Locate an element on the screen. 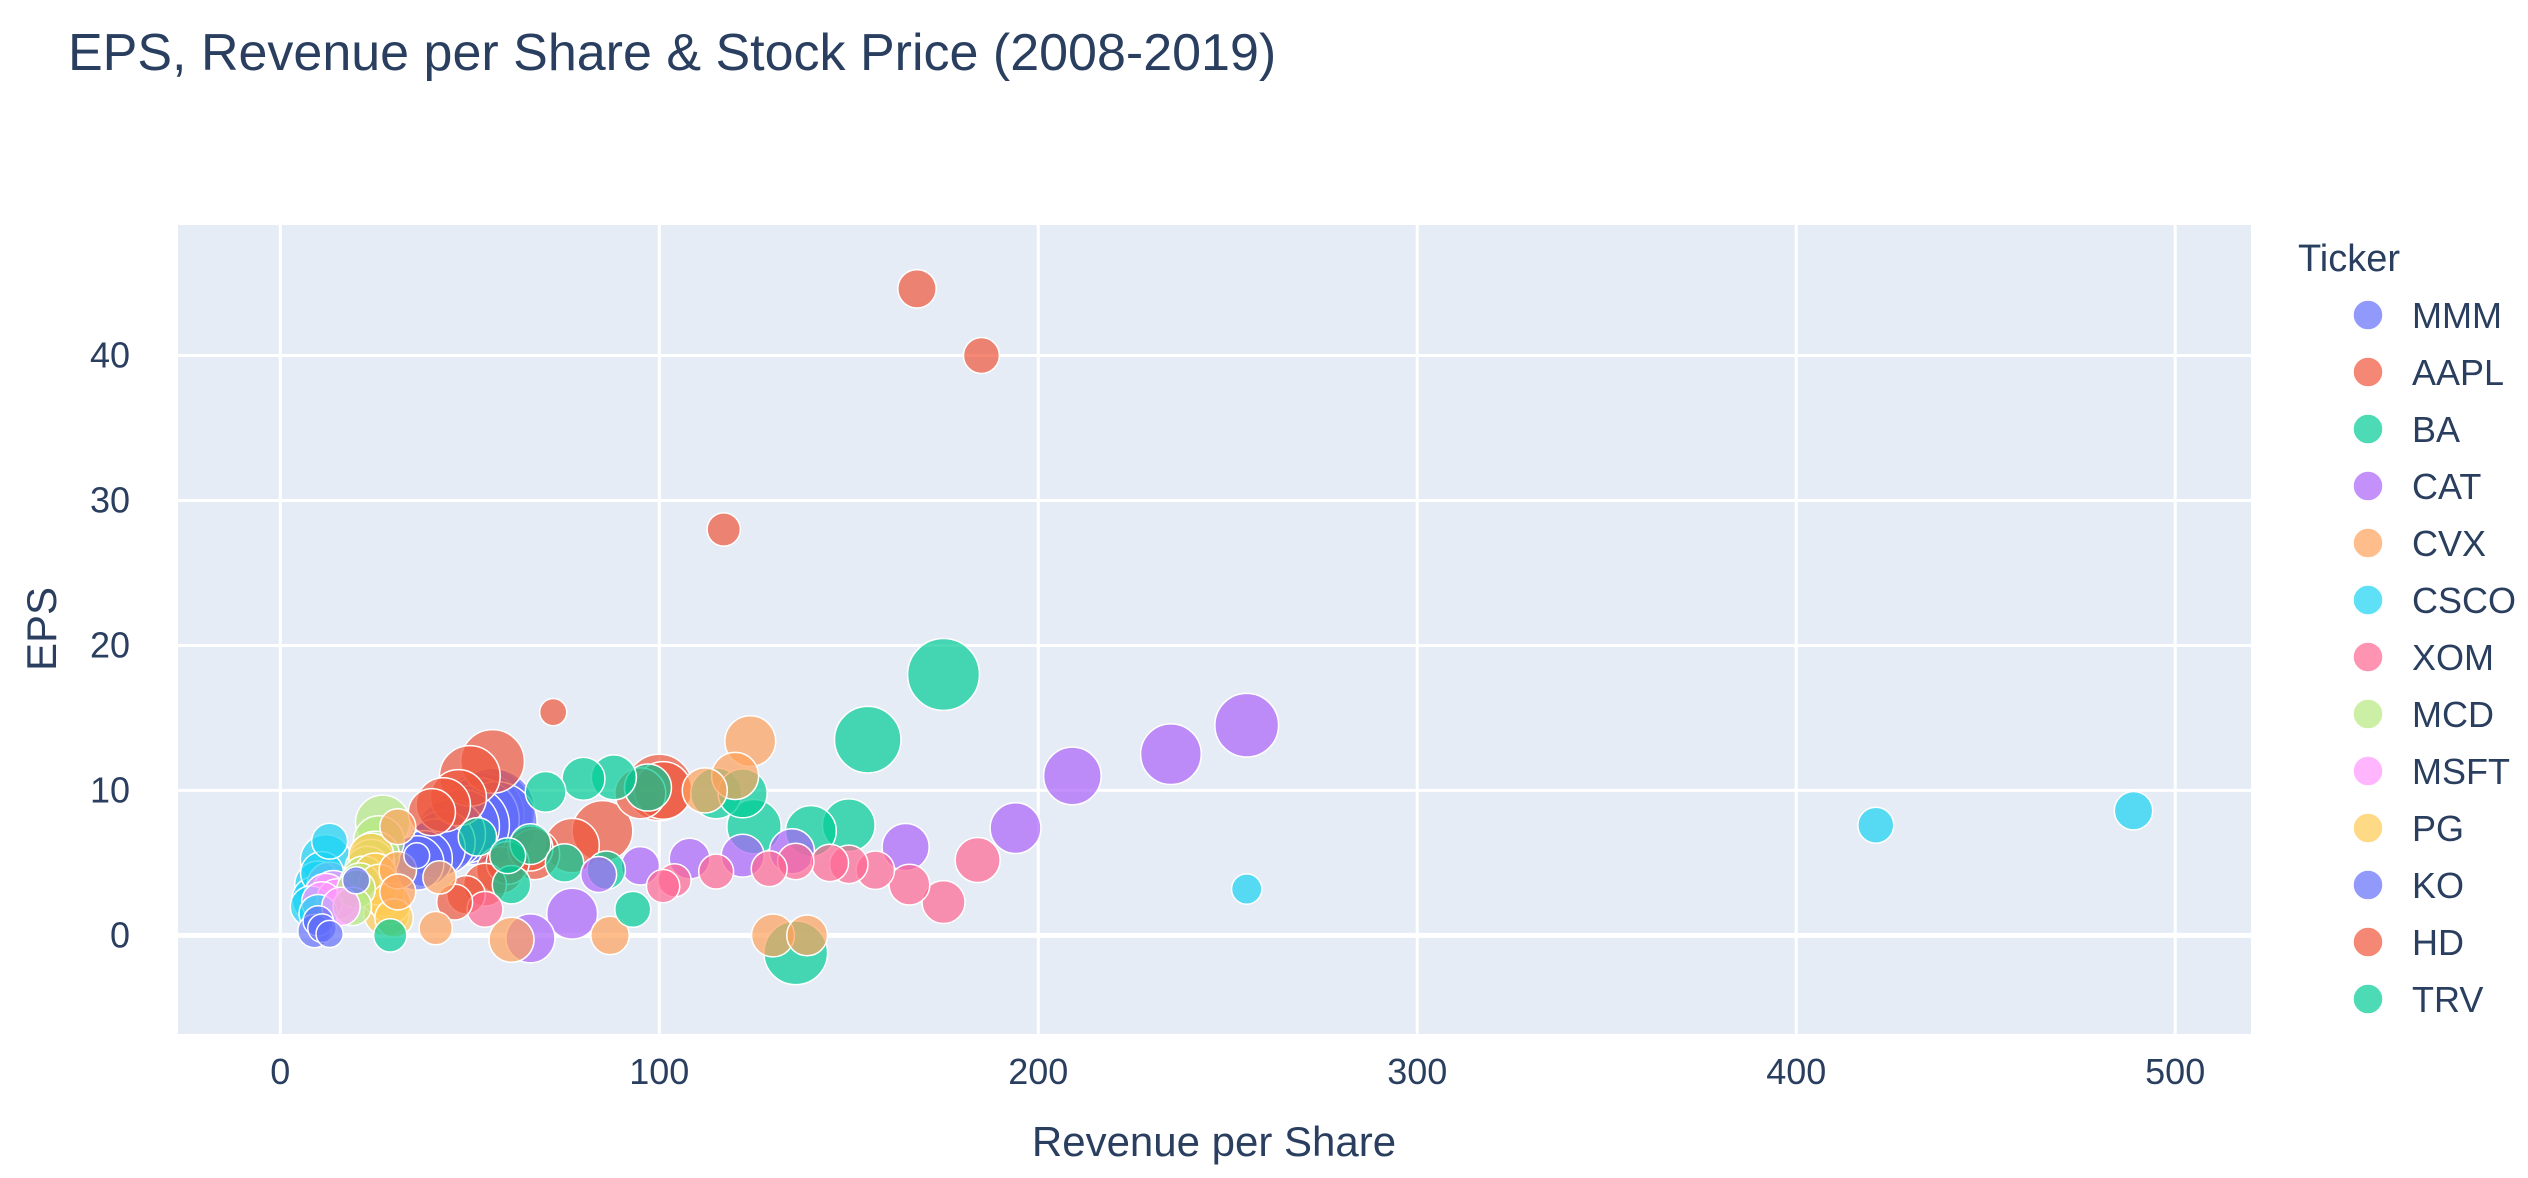 The image size is (2528, 1178). legend-label: PG is located at coordinates (2438, 828).